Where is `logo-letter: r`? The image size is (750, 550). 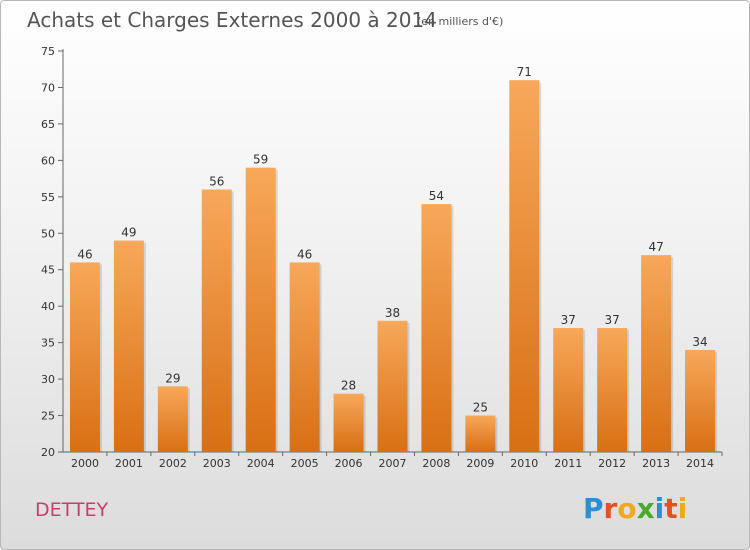 logo-letter: r is located at coordinates (611, 508).